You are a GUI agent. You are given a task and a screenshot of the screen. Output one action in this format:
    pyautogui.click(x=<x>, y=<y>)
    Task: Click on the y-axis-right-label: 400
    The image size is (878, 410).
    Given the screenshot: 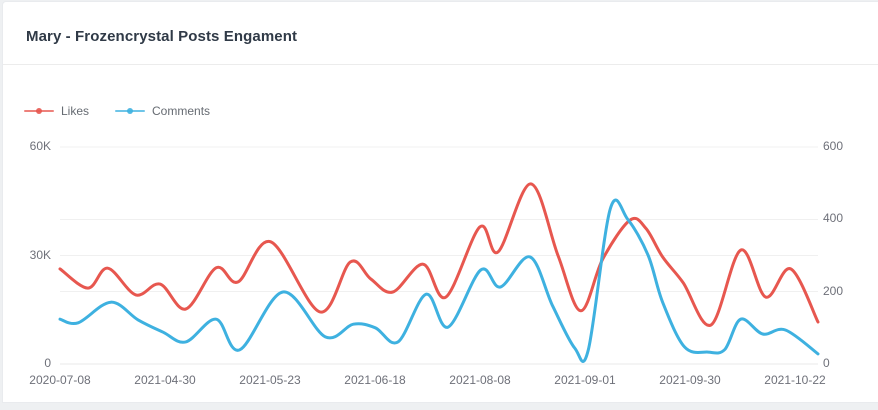 What is the action you would take?
    pyautogui.click(x=833, y=218)
    